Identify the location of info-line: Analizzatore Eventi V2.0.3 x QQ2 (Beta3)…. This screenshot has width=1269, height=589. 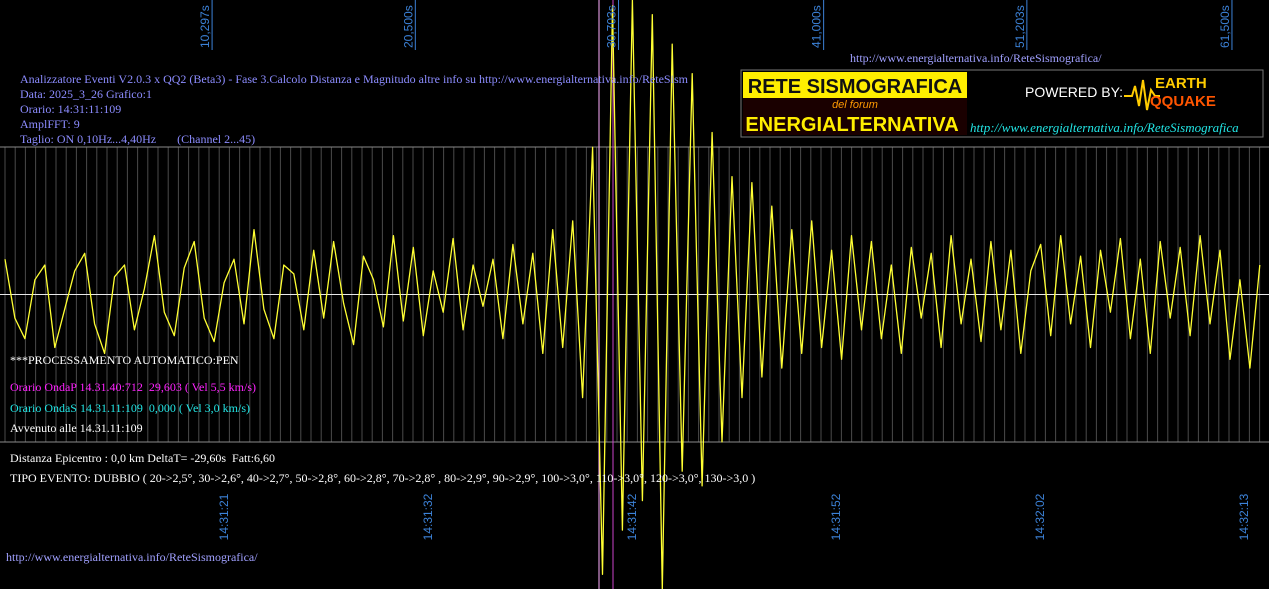
(354, 79).